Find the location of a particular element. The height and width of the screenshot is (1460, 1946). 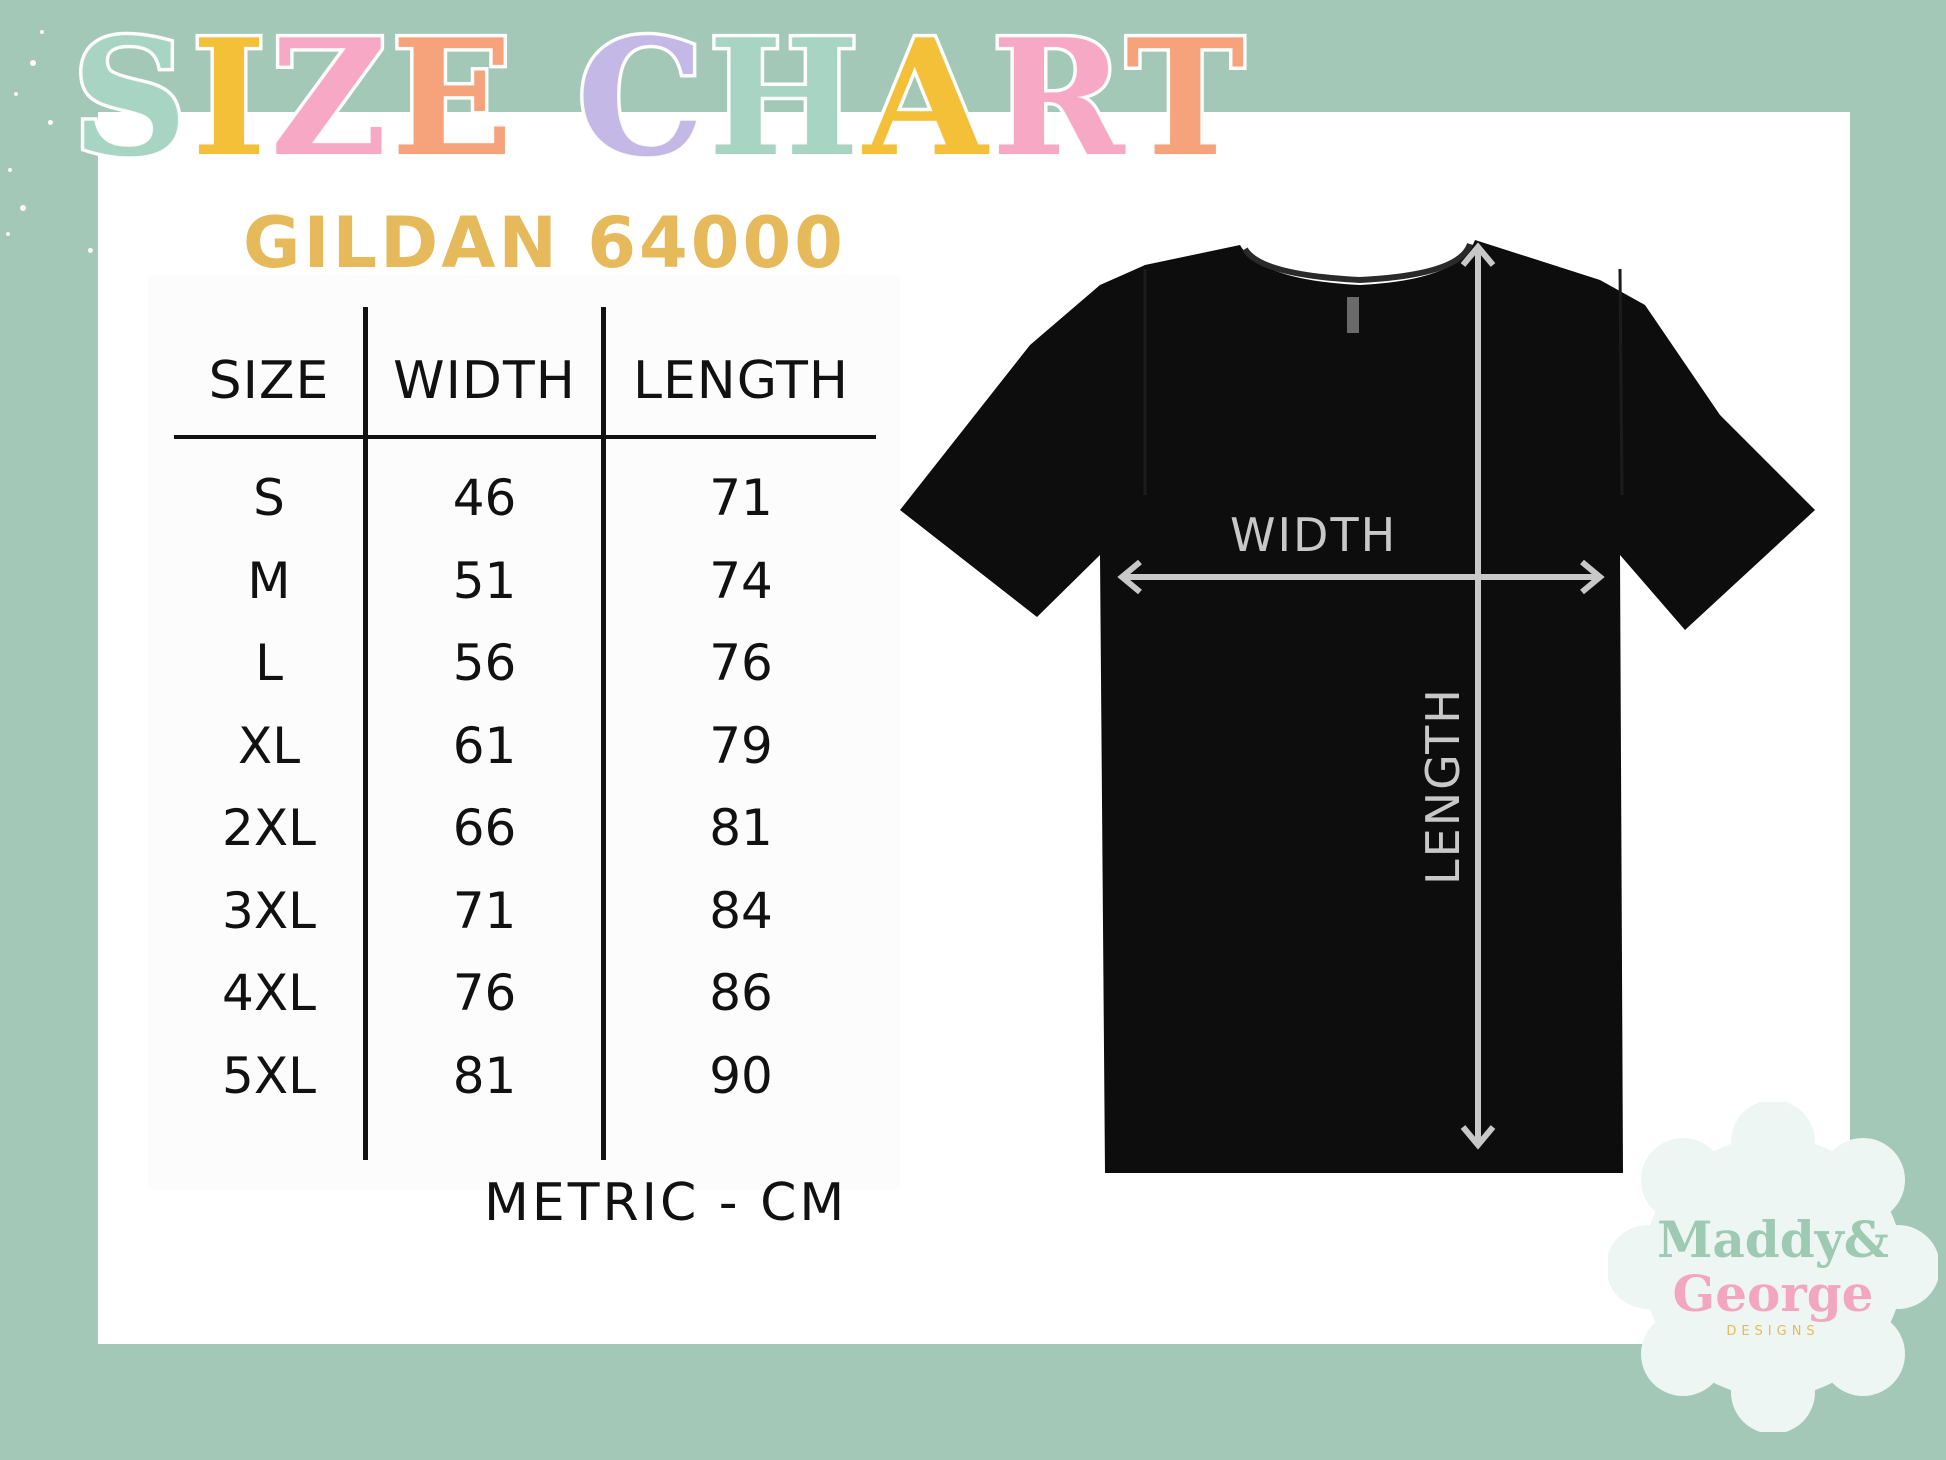

title-letter: T is located at coordinates (1185, 98).